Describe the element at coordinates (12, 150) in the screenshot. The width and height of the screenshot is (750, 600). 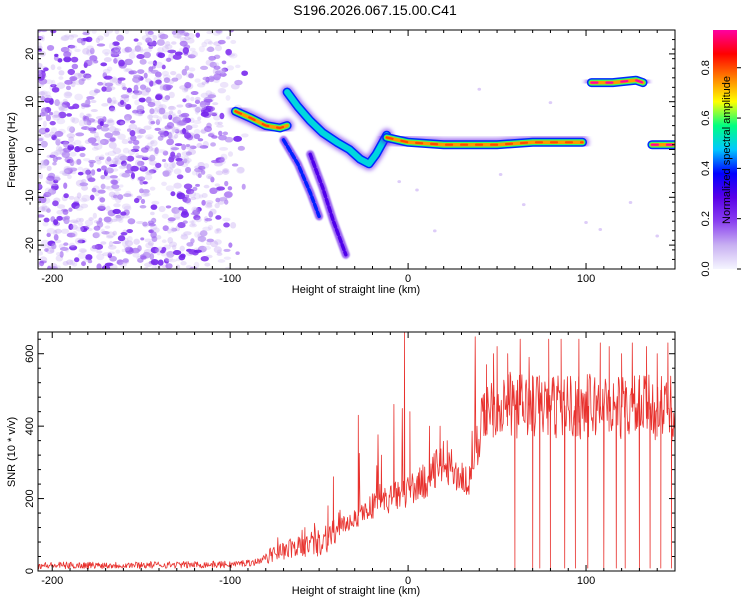
I see `spectrogram-y-axis-label: Frequency (Hz)` at that location.